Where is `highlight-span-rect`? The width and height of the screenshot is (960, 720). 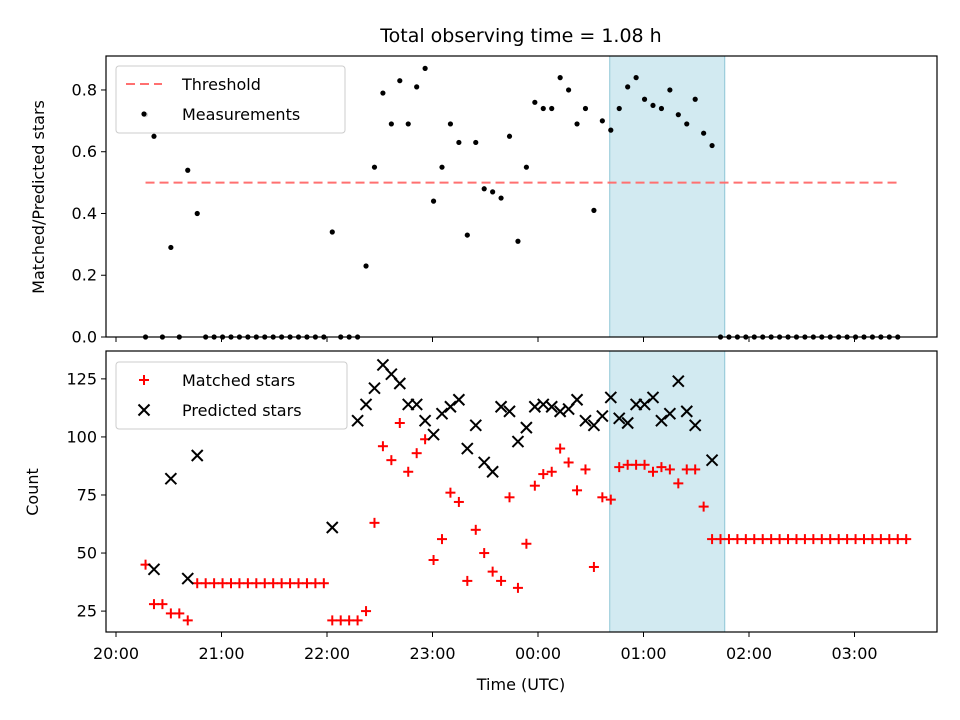 highlight-span-rect is located at coordinates (667, 196).